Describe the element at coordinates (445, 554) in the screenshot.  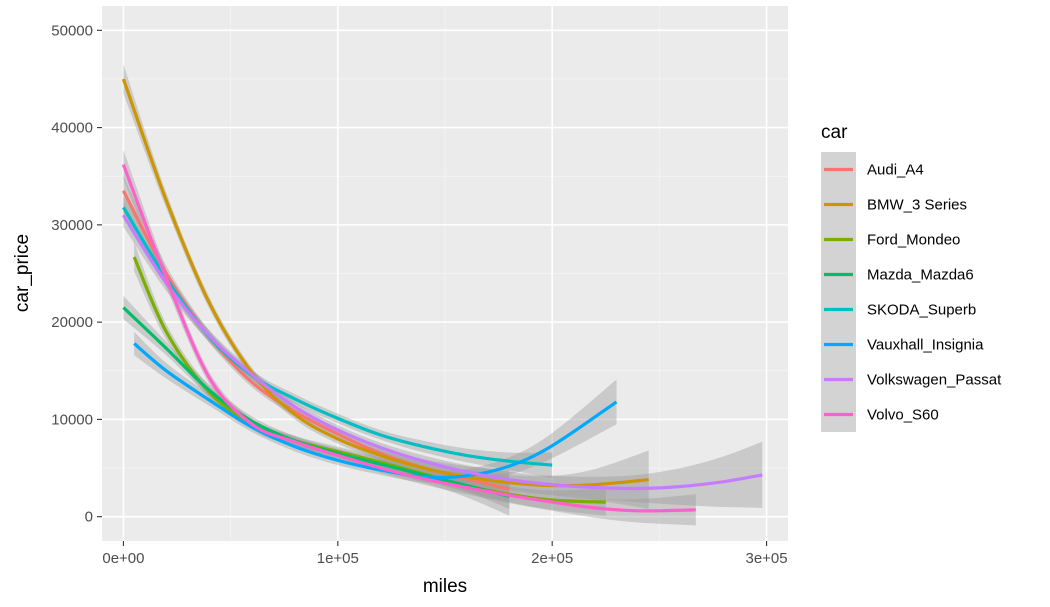
I see `x-axis: 0e+00 1e+05 2e+05 3e+05` at that location.